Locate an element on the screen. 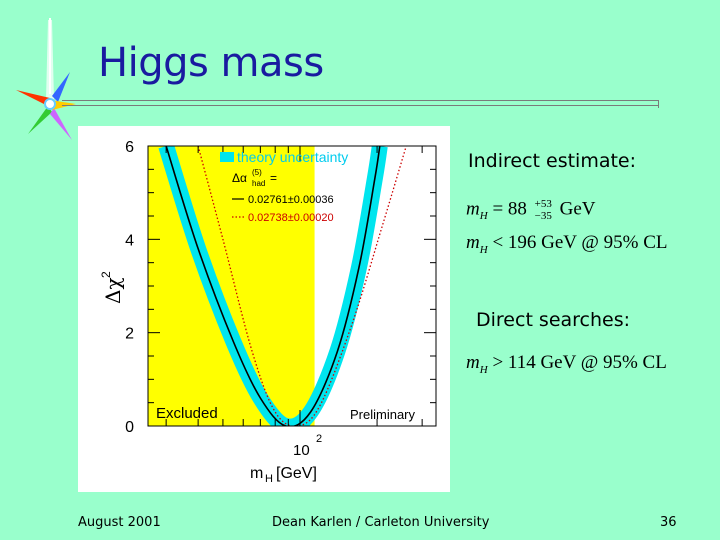  x-axis-label-unit: [GeV] is located at coordinates (296, 473).